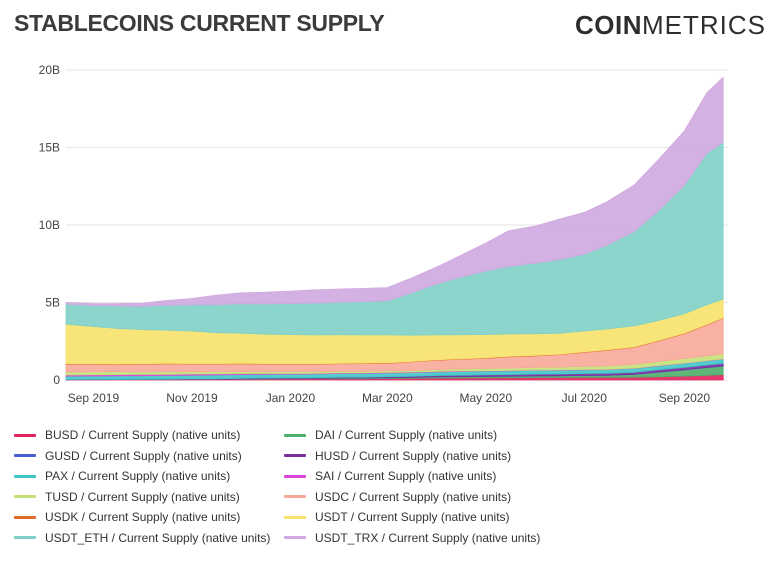 The width and height of the screenshot is (780, 561). Describe the element at coordinates (143, 435) in the screenshot. I see `legend-label: BUSD / Current Supply (native units)` at that location.